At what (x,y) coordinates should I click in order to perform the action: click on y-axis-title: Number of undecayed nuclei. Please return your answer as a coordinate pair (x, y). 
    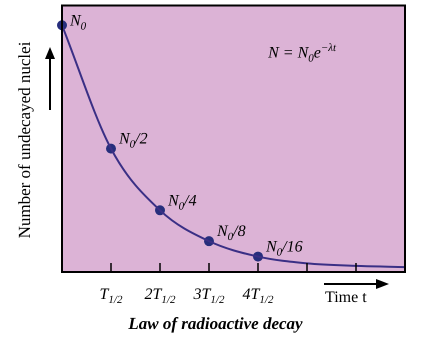
    Looking at the image, I should click on (25, 140).